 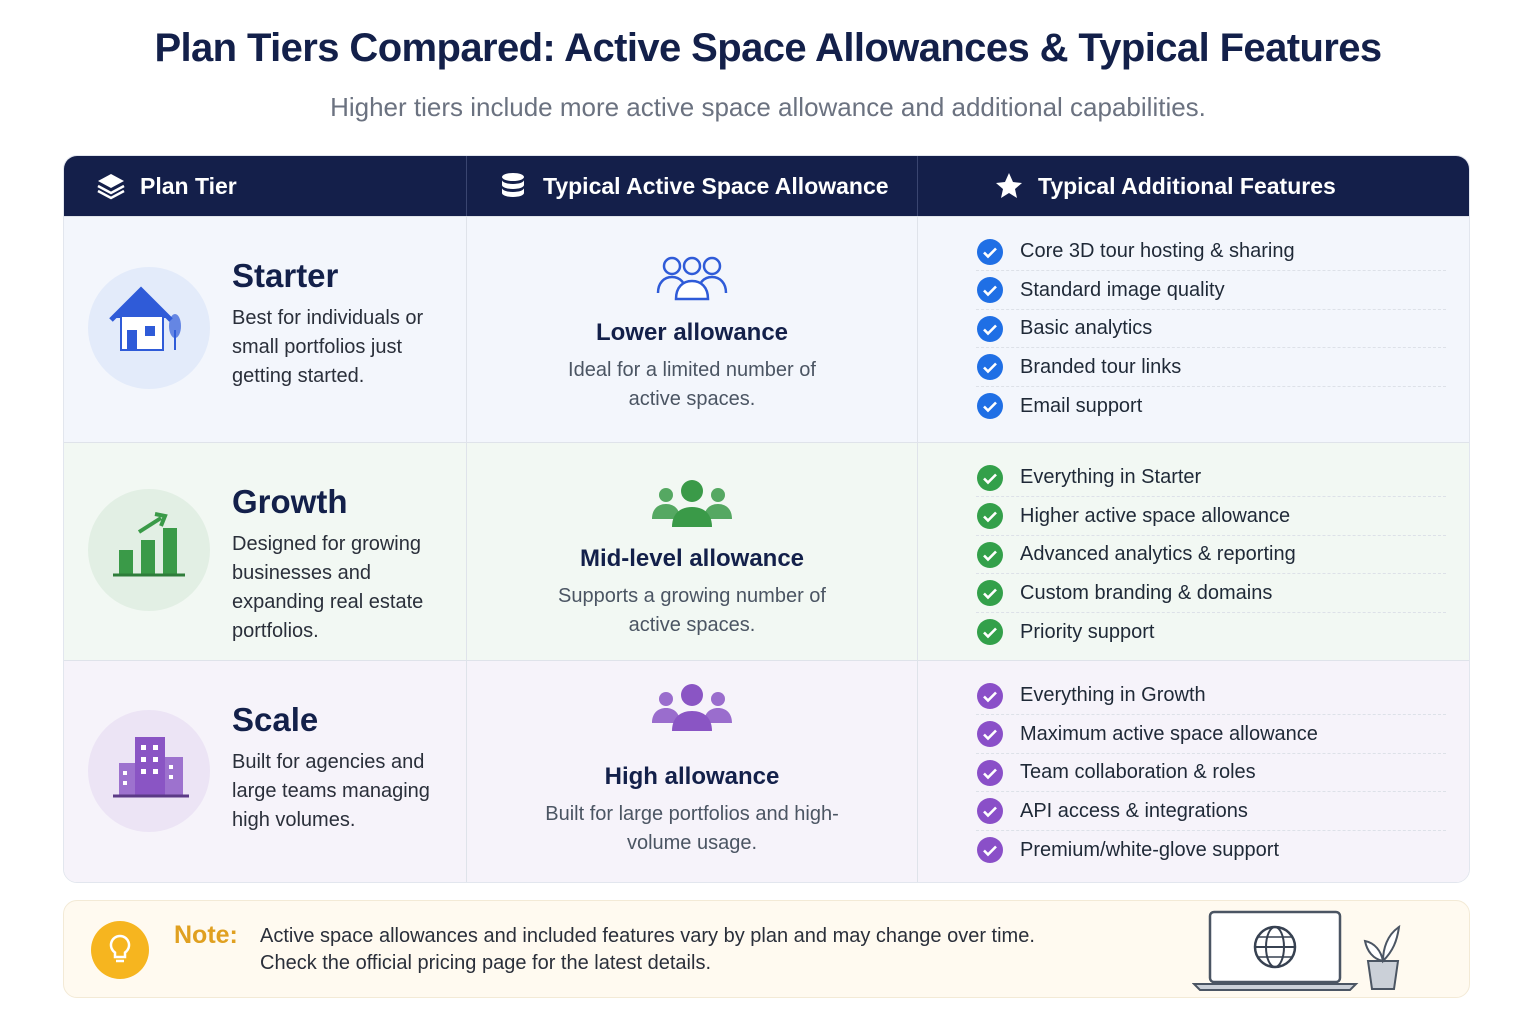 I want to click on laptop-illustration, so click(x=1296, y=950).